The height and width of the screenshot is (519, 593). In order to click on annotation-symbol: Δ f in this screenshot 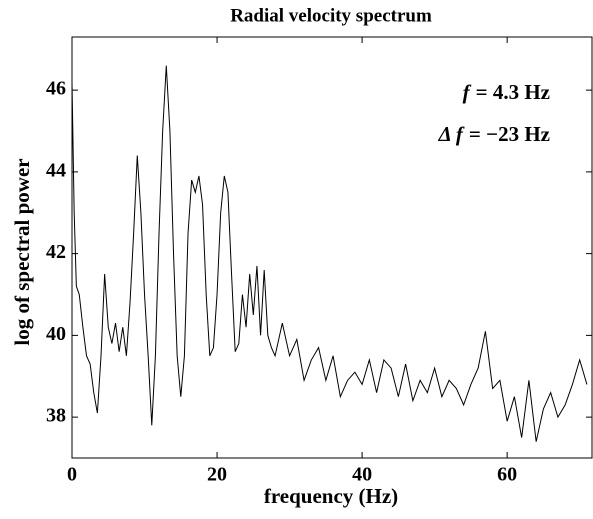, I will do `click(451, 134)`.